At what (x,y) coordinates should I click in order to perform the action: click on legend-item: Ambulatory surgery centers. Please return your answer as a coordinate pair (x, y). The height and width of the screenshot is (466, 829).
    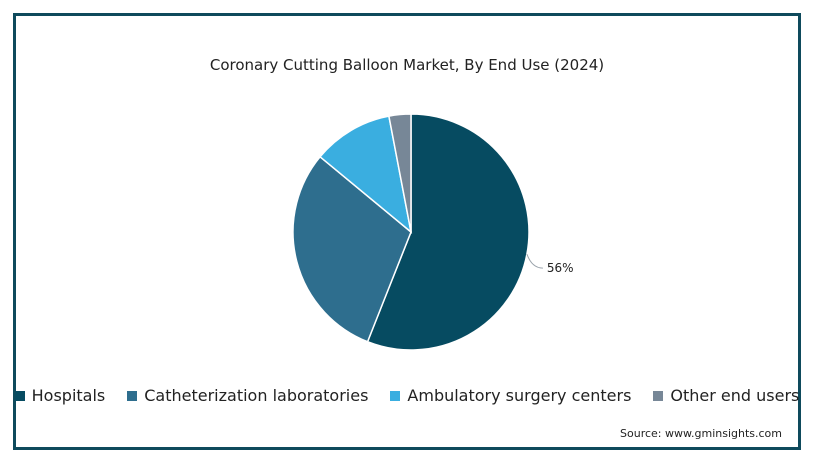
    Looking at the image, I should click on (510, 395).